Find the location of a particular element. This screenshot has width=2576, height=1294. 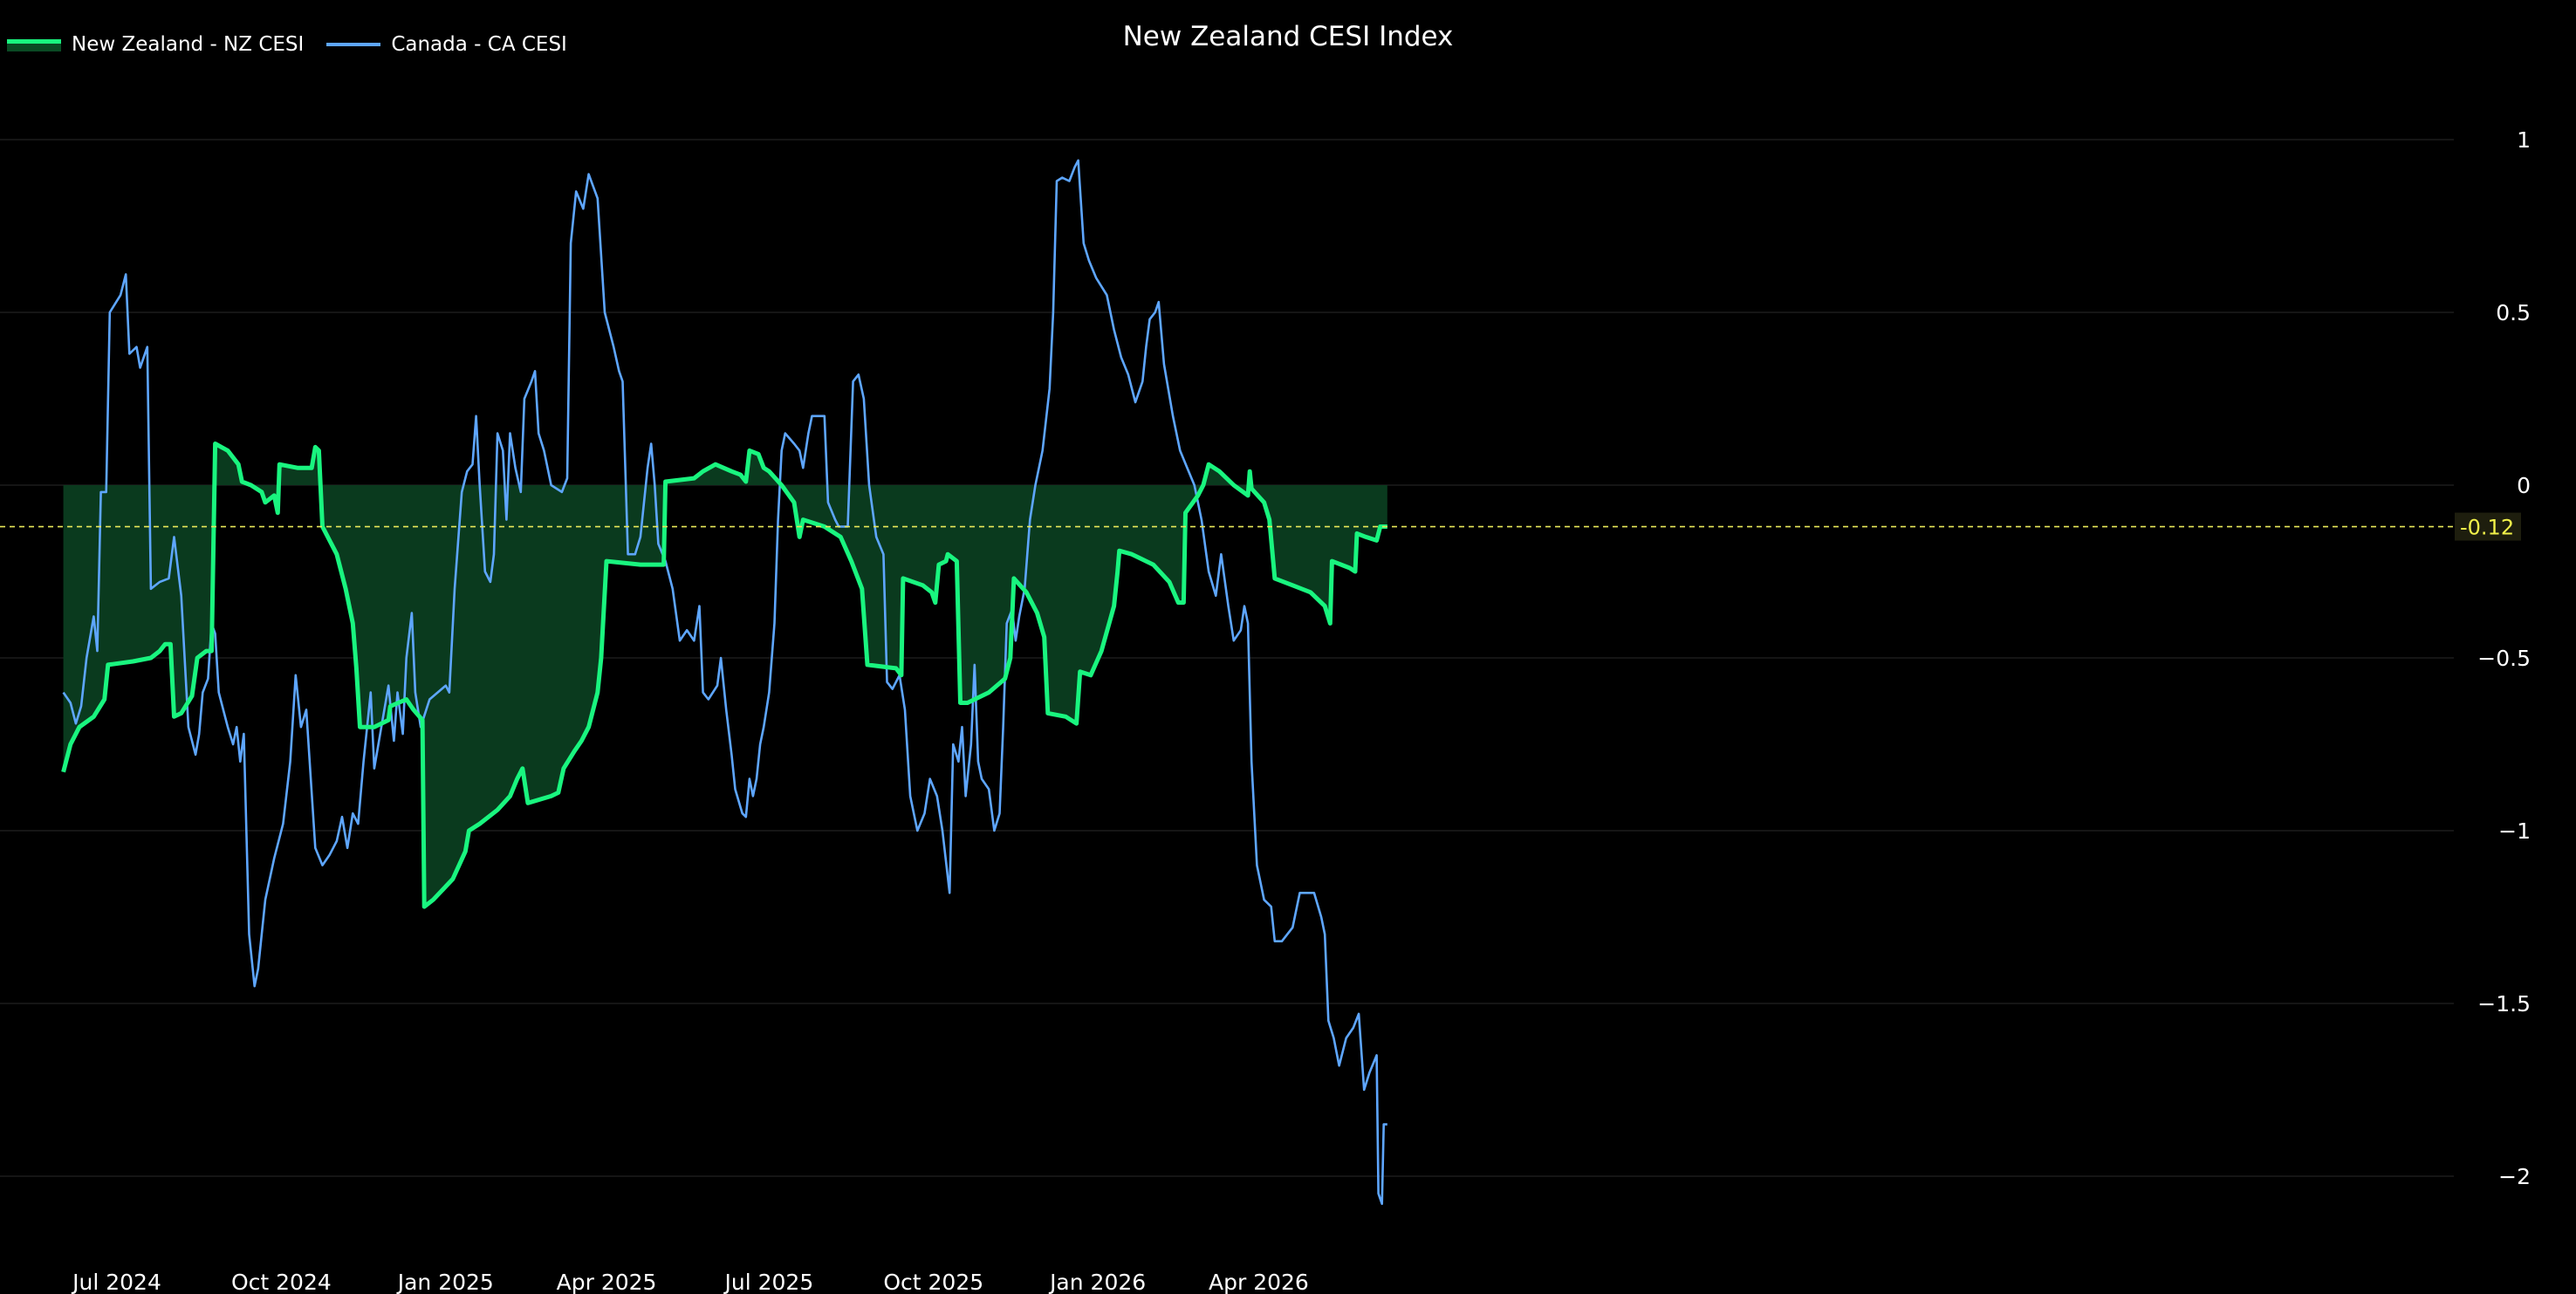

y-tick-label: 0 is located at coordinates (2524, 486).